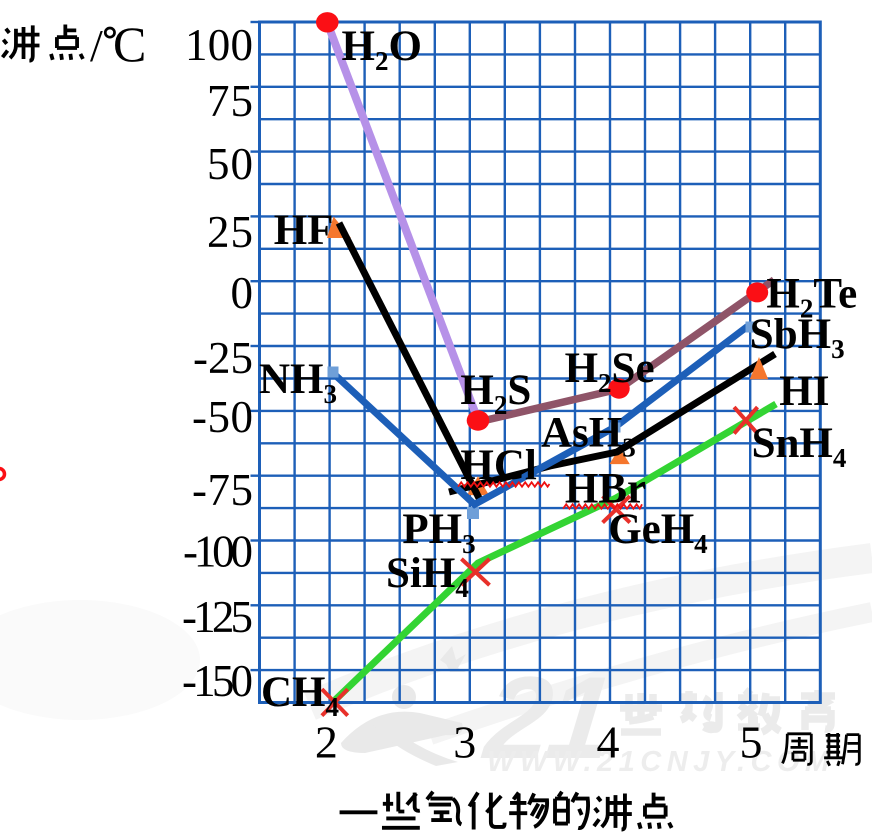 The width and height of the screenshot is (872, 840). What do you see at coordinates (547, 717) in the screenshot?
I see `svg-text: 21` at bounding box center [547, 717].